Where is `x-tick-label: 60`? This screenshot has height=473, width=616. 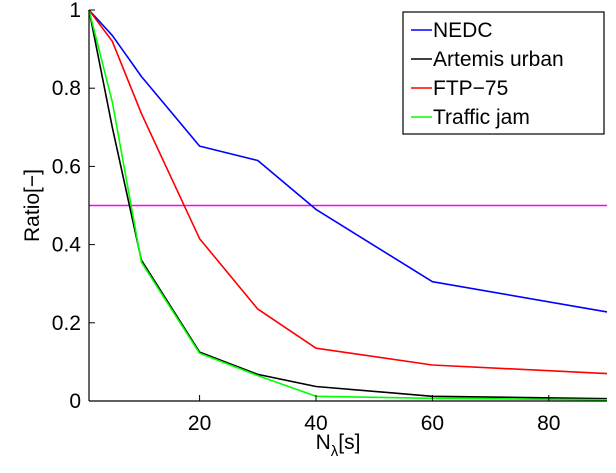 x-tick-label: 60 is located at coordinates (432, 423).